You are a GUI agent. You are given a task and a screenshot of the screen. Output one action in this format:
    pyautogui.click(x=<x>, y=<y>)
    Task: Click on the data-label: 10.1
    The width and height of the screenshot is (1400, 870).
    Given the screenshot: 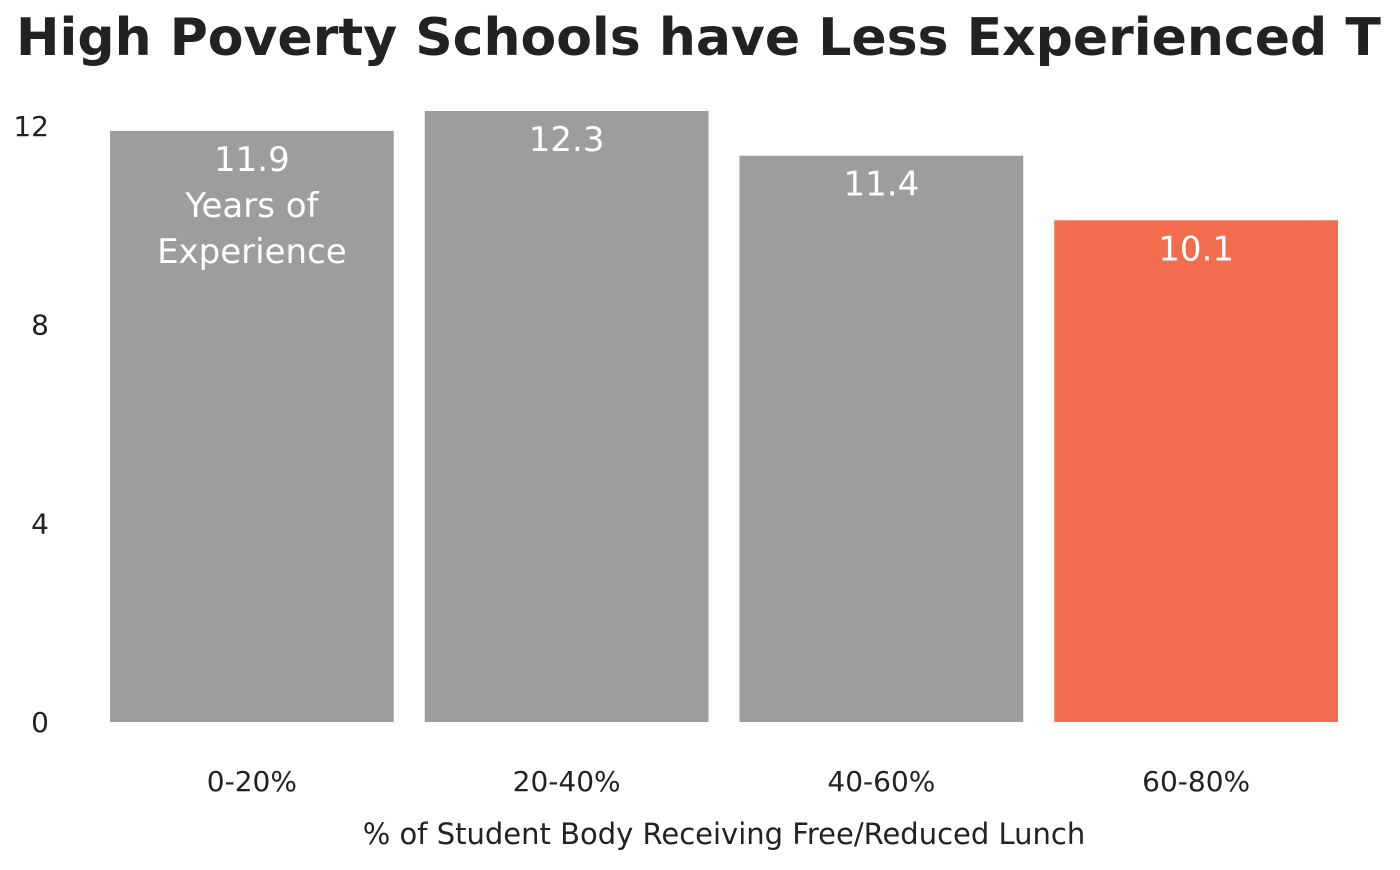 What is the action you would take?
    pyautogui.click(x=1196, y=249)
    